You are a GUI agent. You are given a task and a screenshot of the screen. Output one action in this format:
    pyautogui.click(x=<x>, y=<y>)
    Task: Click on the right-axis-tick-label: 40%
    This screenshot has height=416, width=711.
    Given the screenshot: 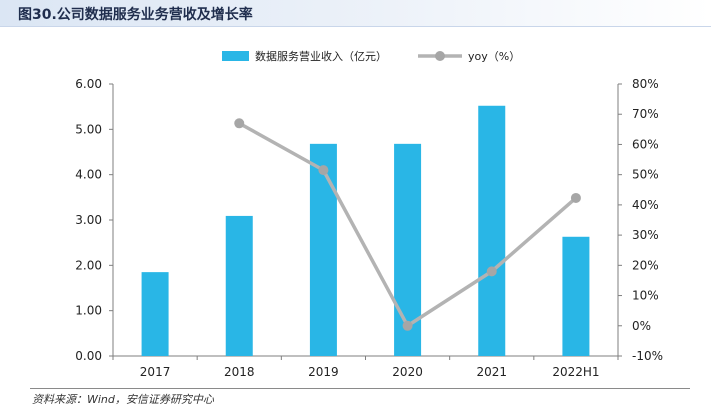 What is the action you would take?
    pyautogui.click(x=645, y=205)
    